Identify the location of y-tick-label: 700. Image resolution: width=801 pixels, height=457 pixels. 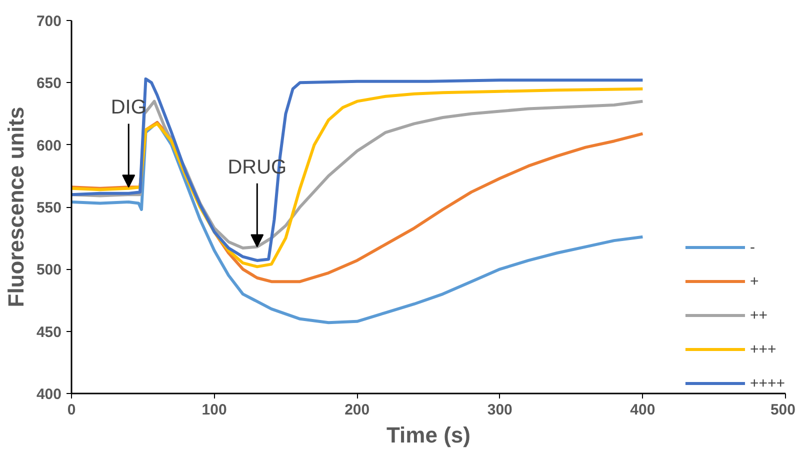
(49, 21).